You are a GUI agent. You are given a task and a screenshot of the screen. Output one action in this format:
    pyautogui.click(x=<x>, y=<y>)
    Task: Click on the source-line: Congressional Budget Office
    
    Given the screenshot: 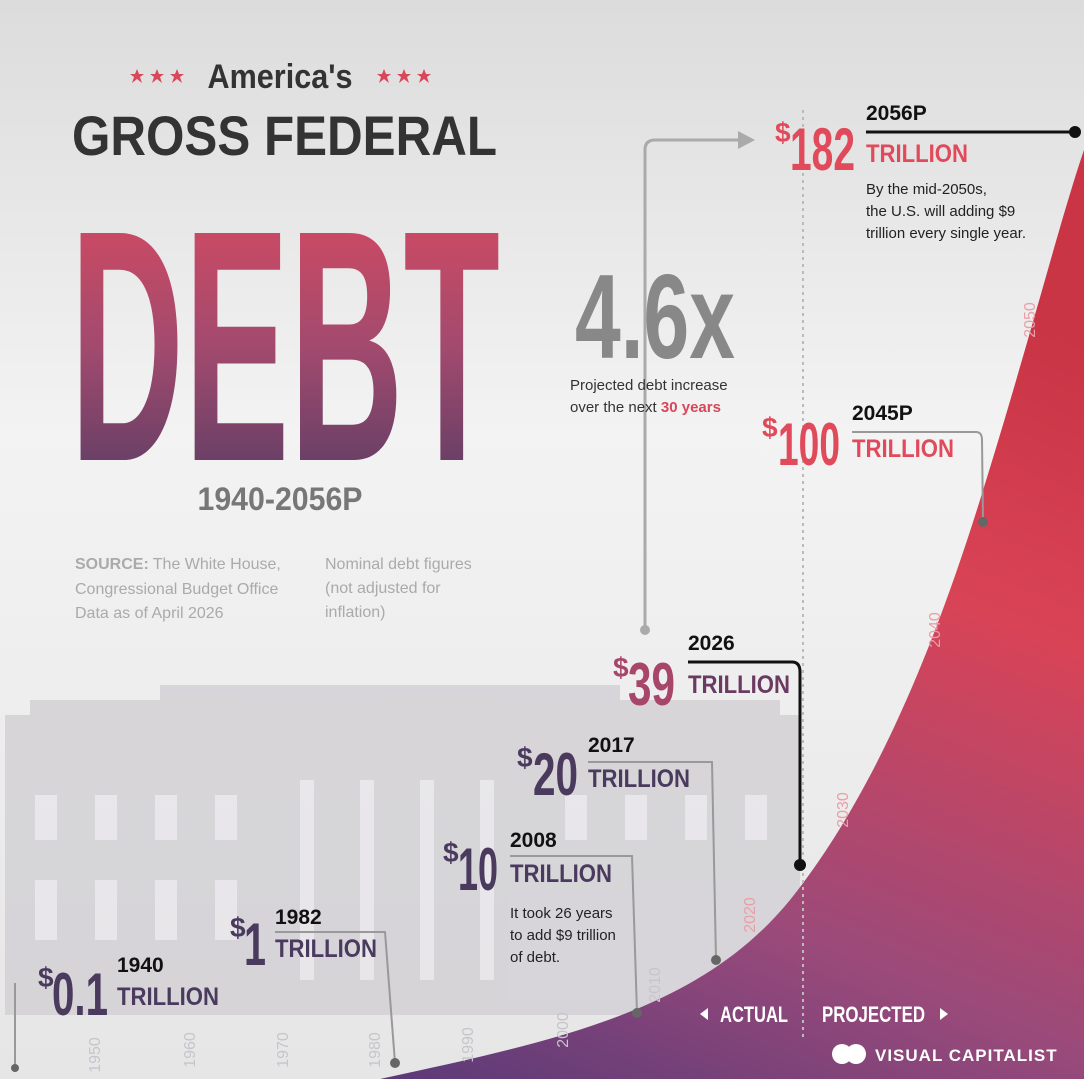 What is the action you would take?
    pyautogui.click(x=176, y=589)
    